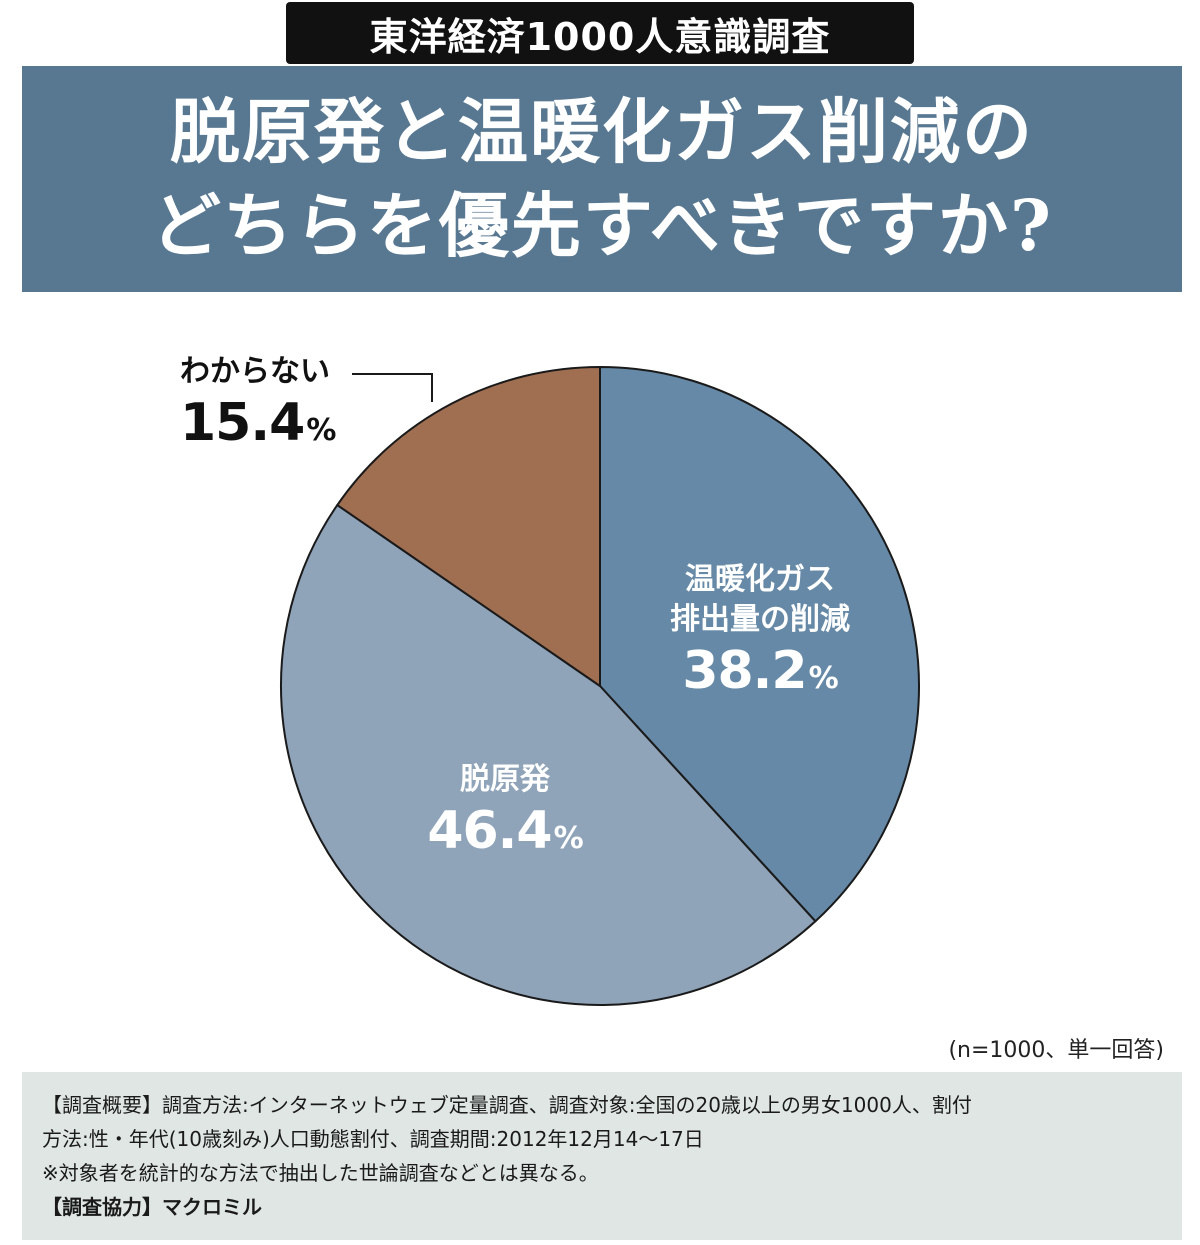 This screenshot has height=1245, width=1200. Describe the element at coordinates (505, 779) in the screenshot. I see `slice-name-nuclear-phaseout: 脱原発` at that location.